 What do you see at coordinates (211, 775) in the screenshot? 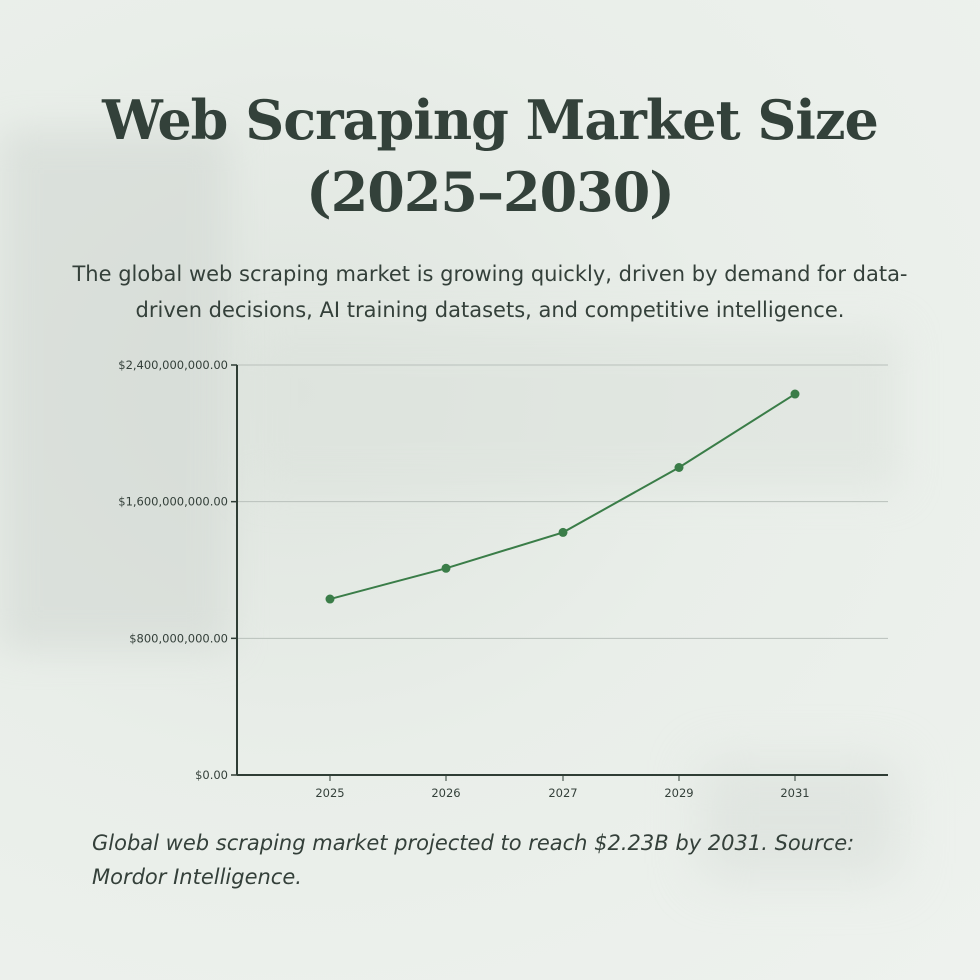
I see `y-tick-label: $0.00` at bounding box center [211, 775].